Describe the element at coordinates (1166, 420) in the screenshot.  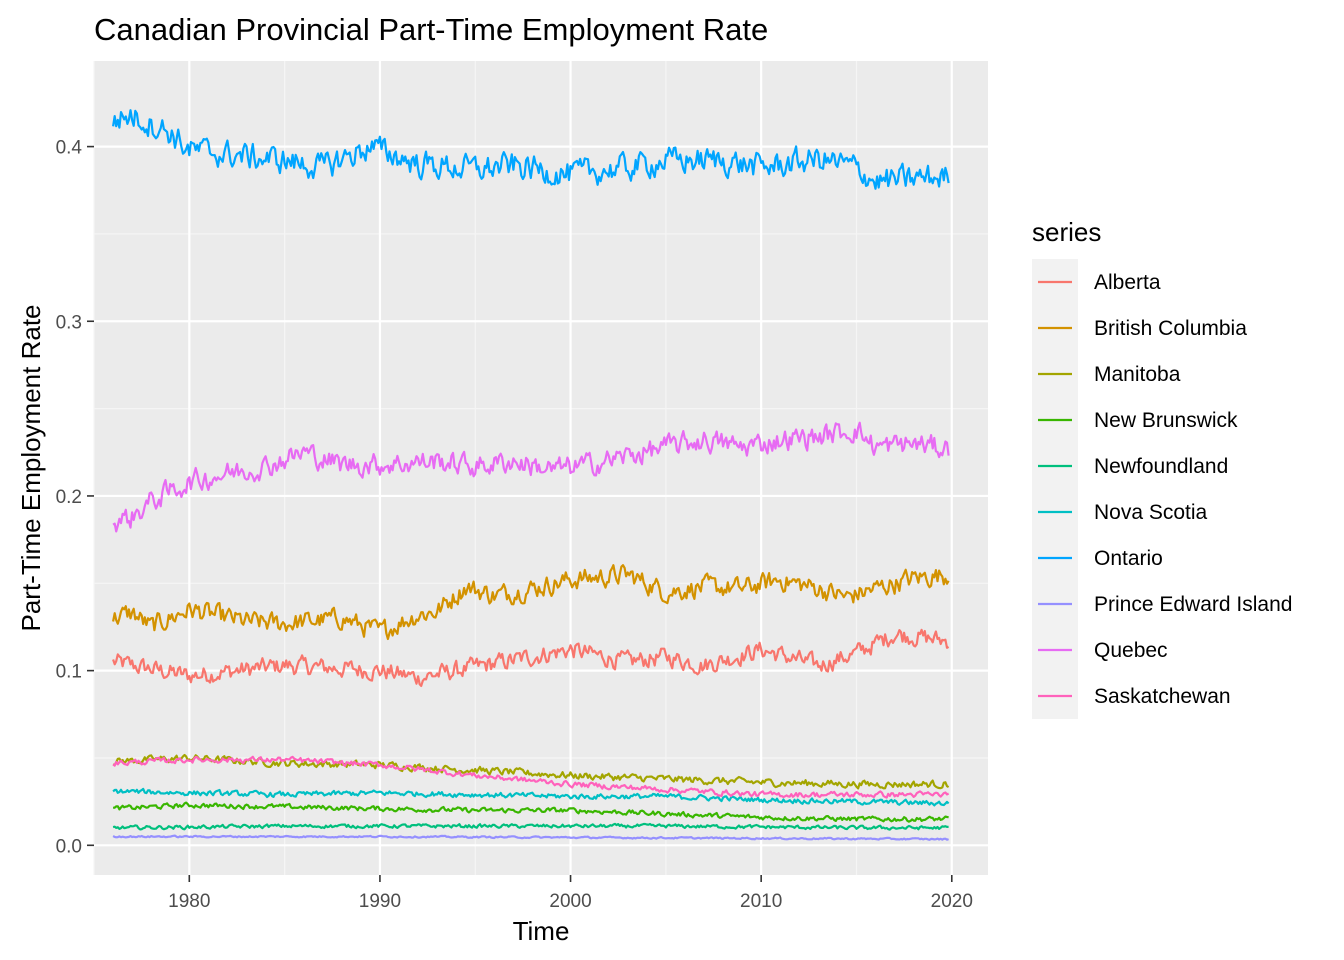
I see `legend-label: New Brunswick` at that location.